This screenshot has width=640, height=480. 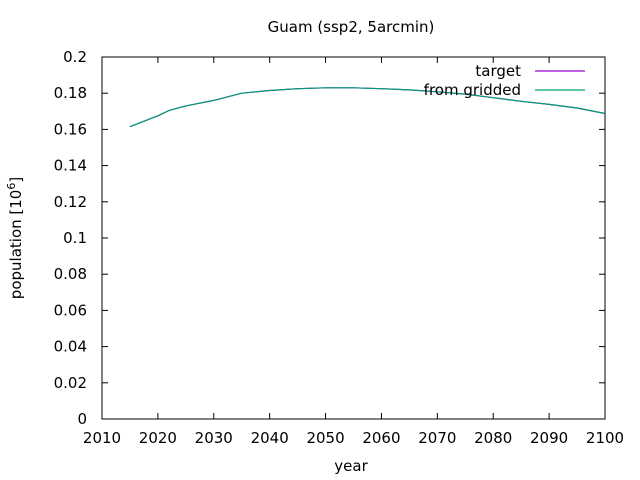 I want to click on y-tick-label: 0.16, so click(x=70, y=129).